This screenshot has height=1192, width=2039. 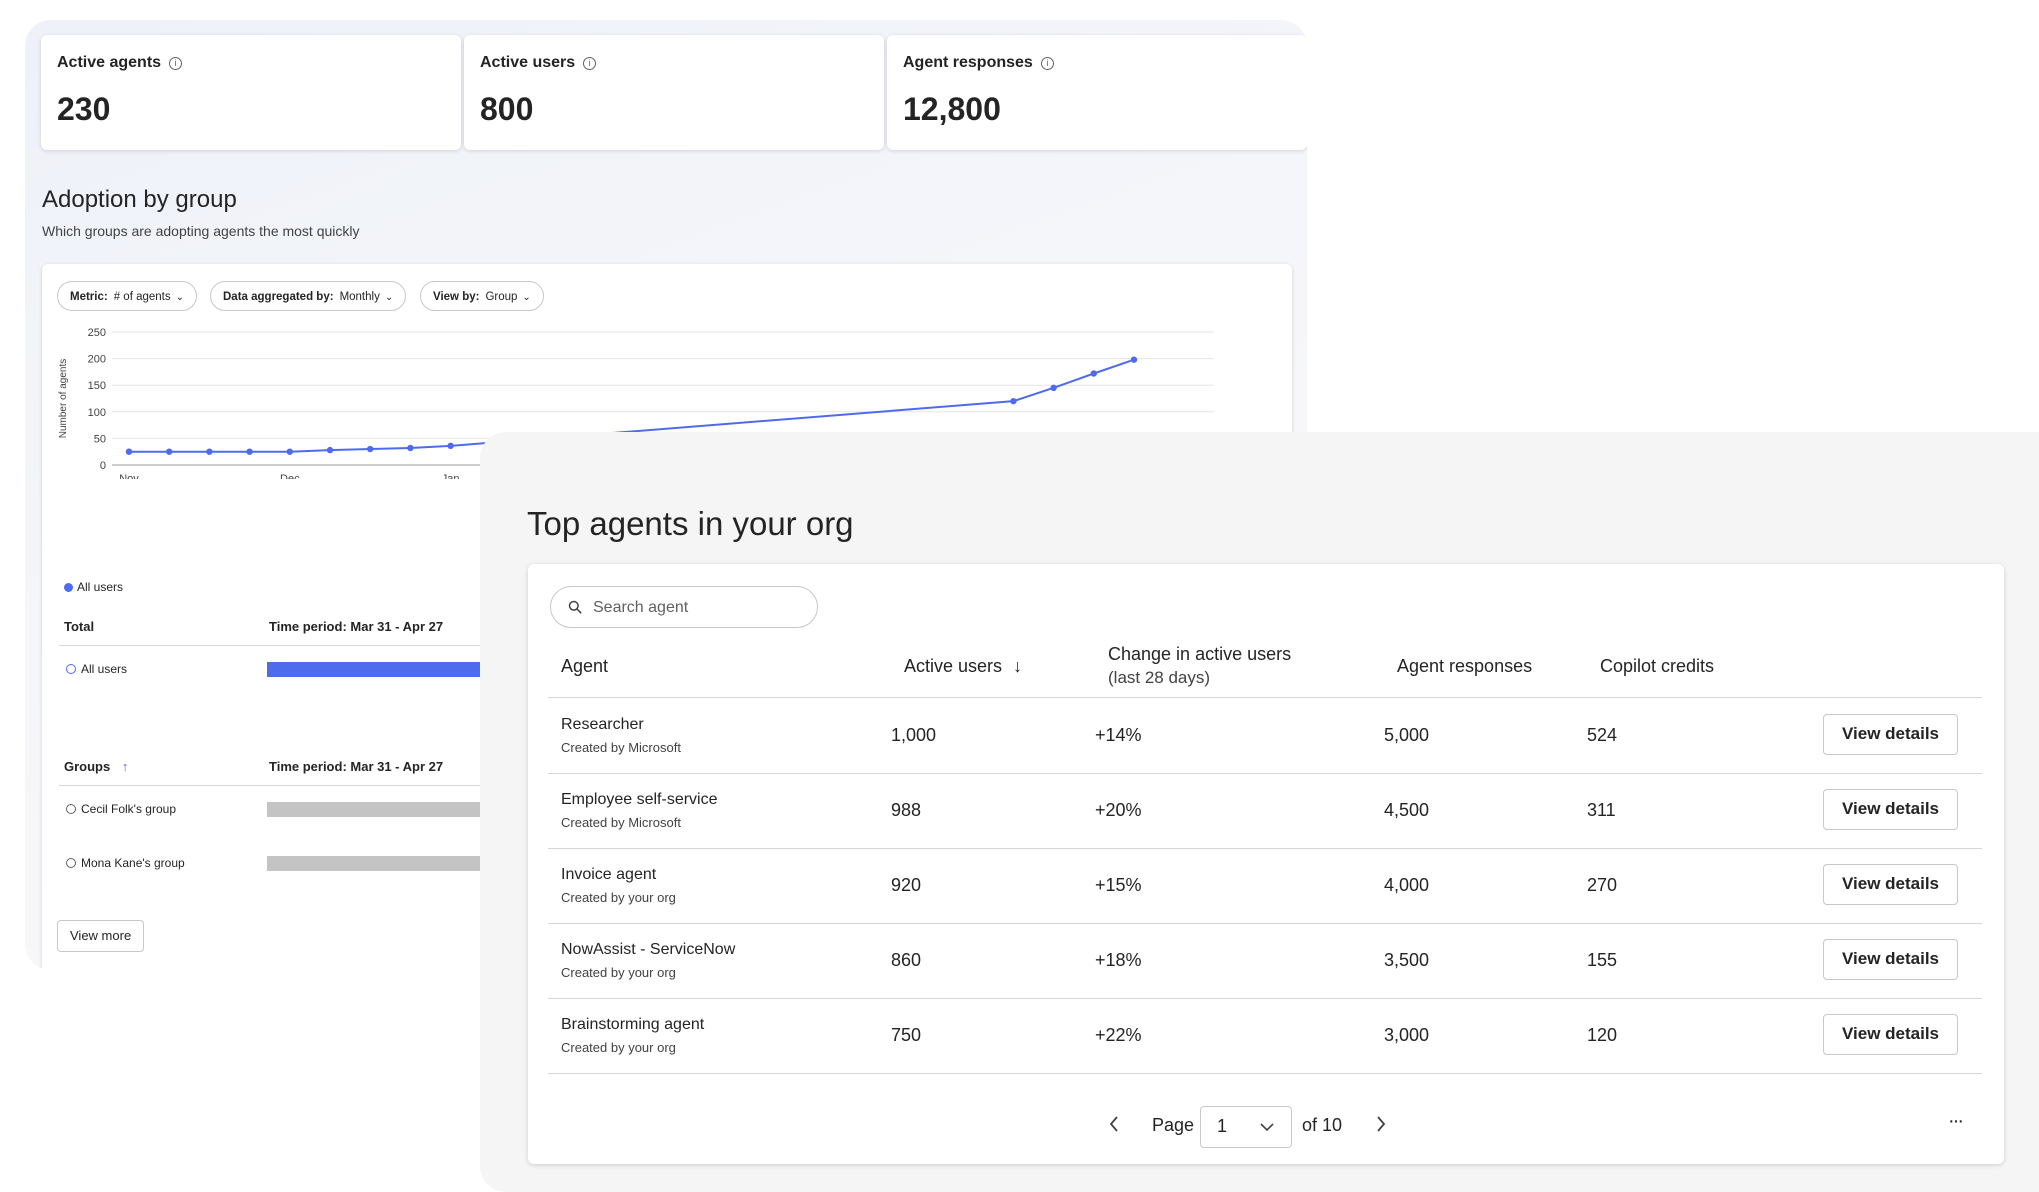 What do you see at coordinates (1246, 1127) in the screenshot?
I see `page-select: 1` at bounding box center [1246, 1127].